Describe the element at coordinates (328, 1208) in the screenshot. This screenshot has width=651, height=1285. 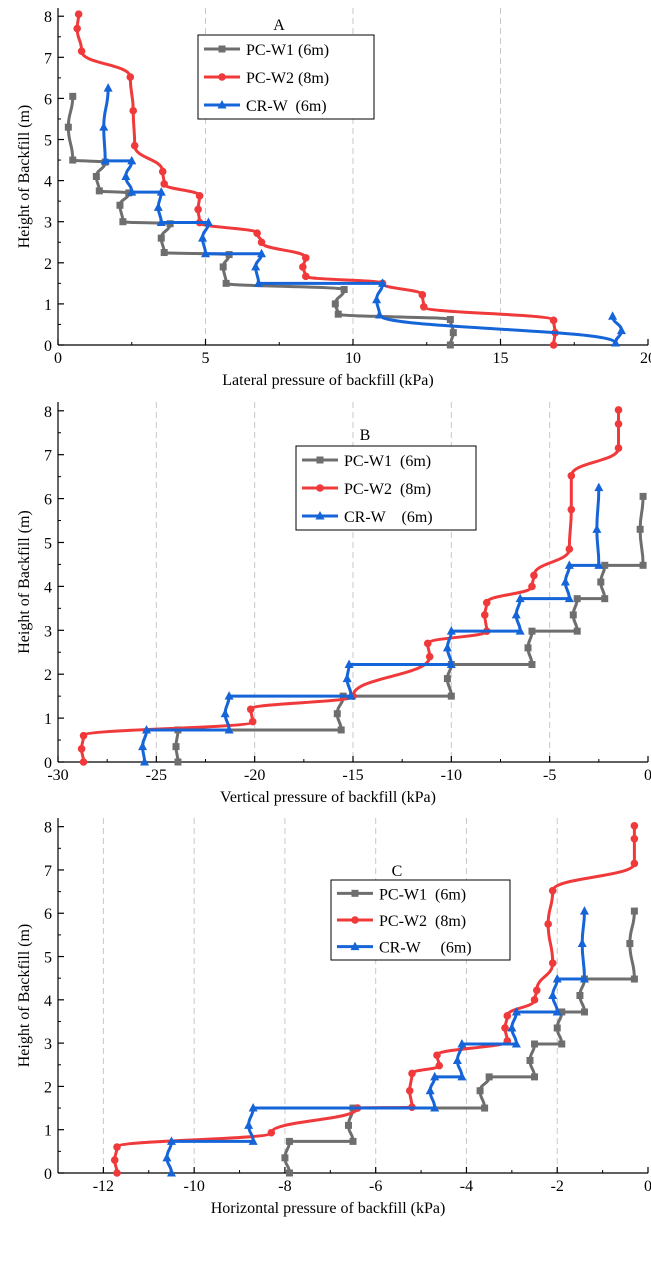
I see `x-axis-title: Horizontal pressure of backfill (kPa)` at that location.